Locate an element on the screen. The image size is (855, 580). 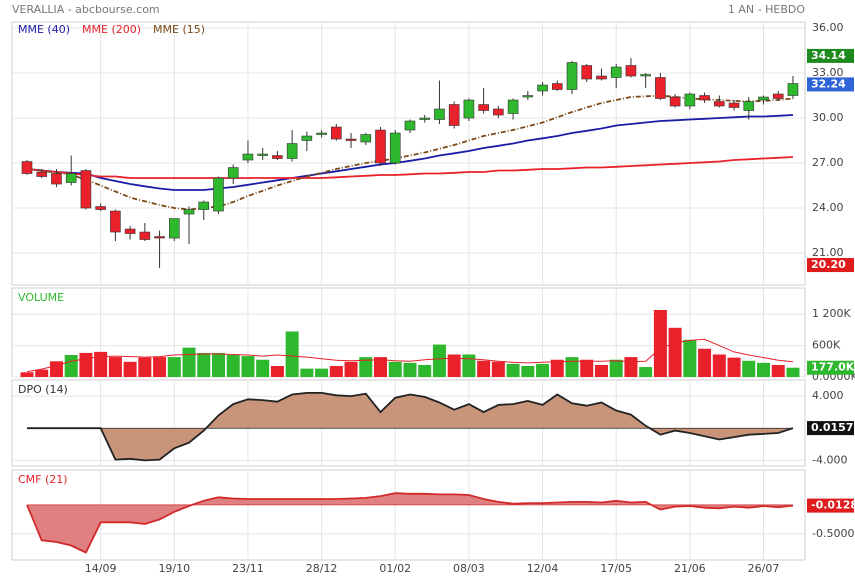
indicator-line is located at coordinates (410, 523).